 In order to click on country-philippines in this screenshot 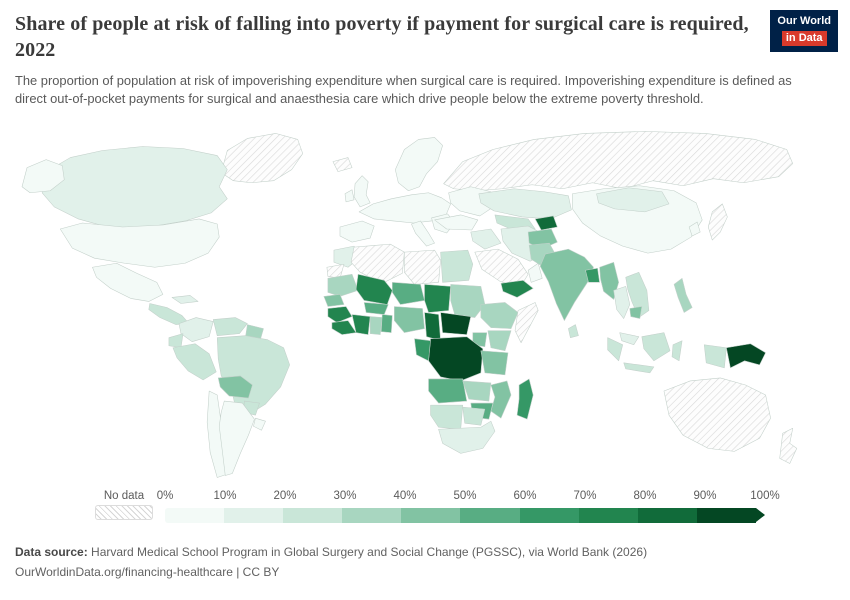, I will do `click(683, 295)`.